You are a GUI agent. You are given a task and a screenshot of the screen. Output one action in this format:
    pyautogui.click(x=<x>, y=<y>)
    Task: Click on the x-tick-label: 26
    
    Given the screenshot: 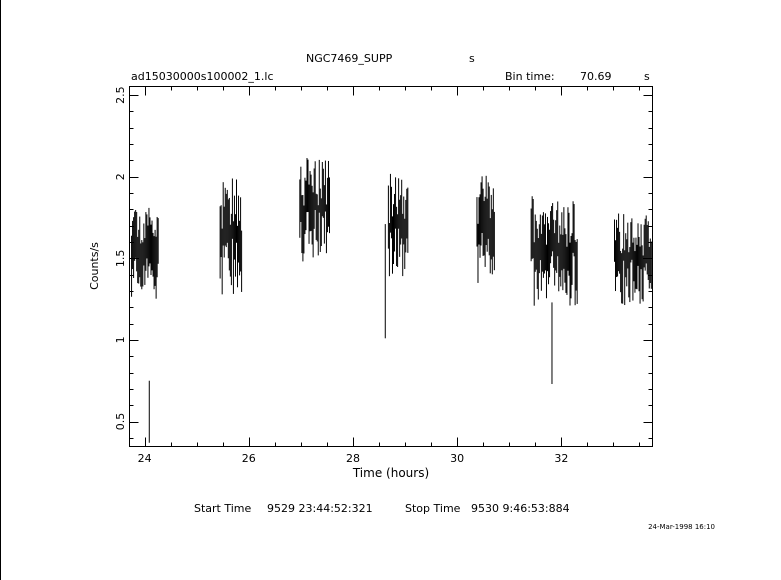 What is the action you would take?
    pyautogui.click(x=249, y=458)
    